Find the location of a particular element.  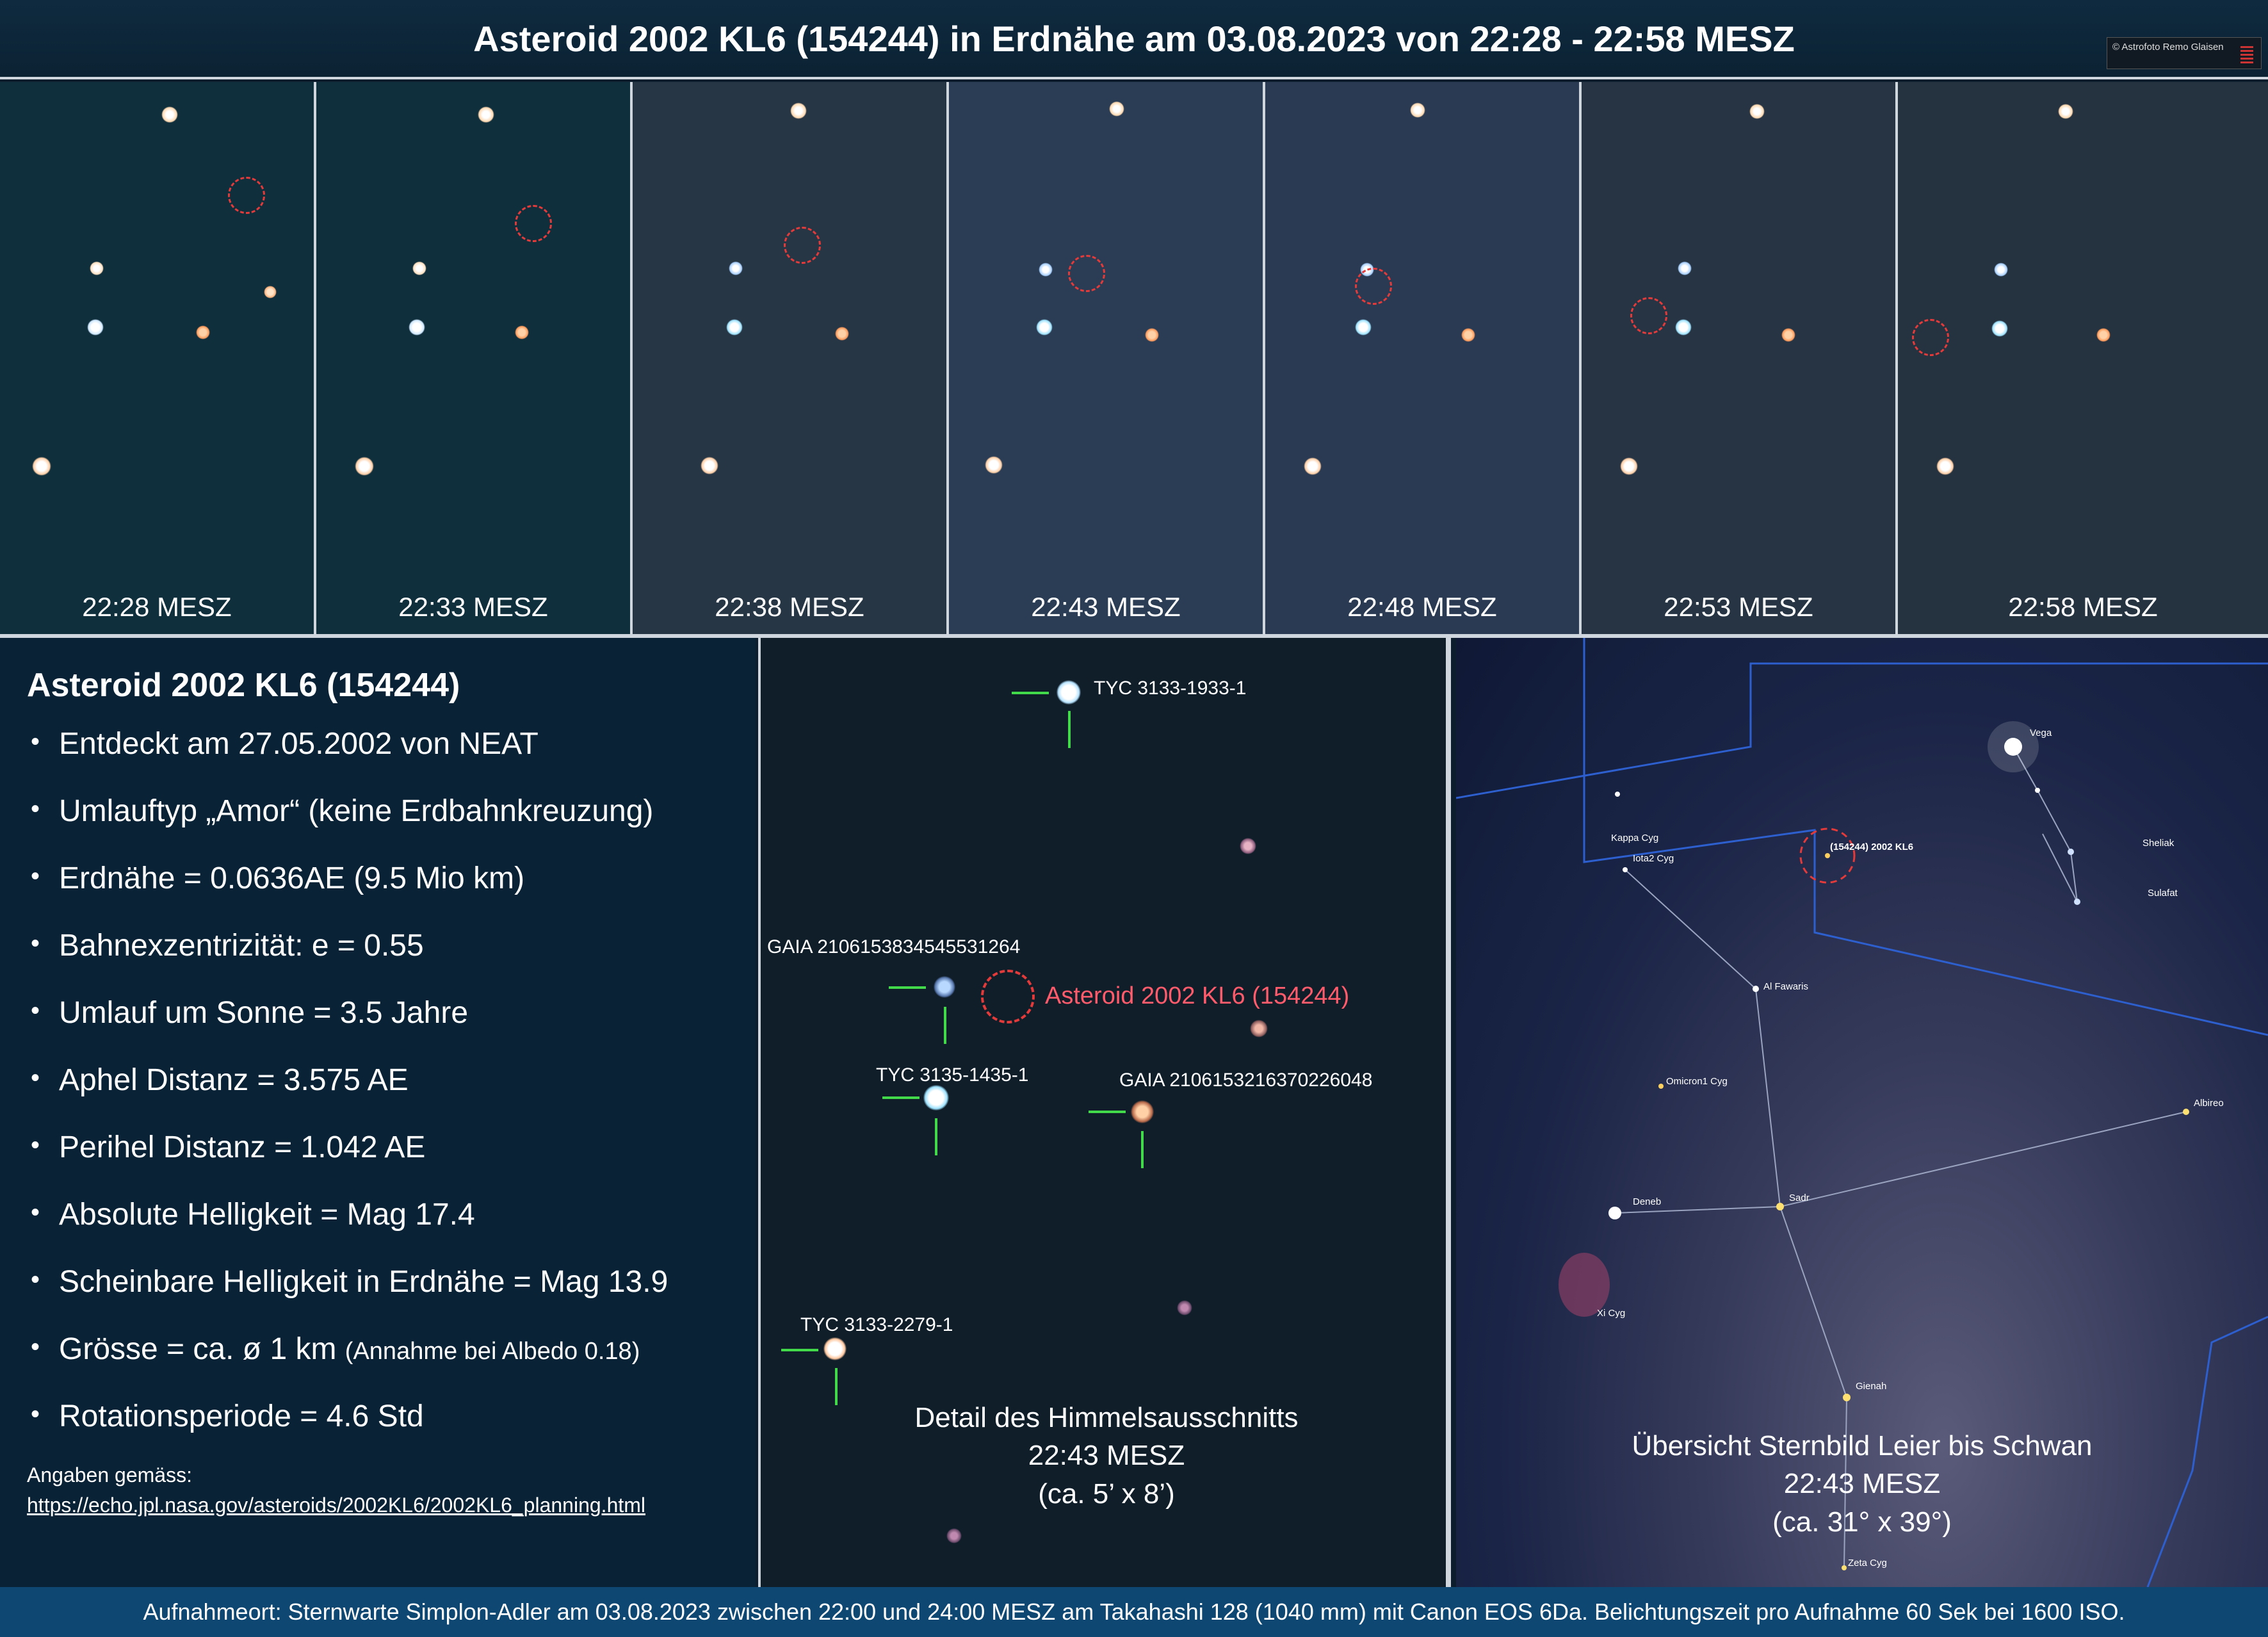

caption-line: (ca. 5’ x 8’) is located at coordinates (1106, 1494).